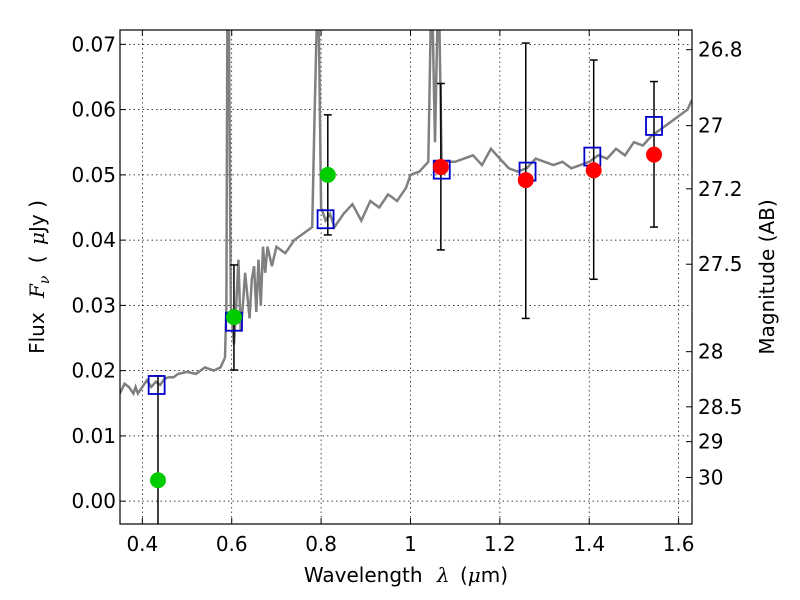  What do you see at coordinates (93, 305) in the screenshot?
I see `y-tick-label: 0.03` at bounding box center [93, 305].